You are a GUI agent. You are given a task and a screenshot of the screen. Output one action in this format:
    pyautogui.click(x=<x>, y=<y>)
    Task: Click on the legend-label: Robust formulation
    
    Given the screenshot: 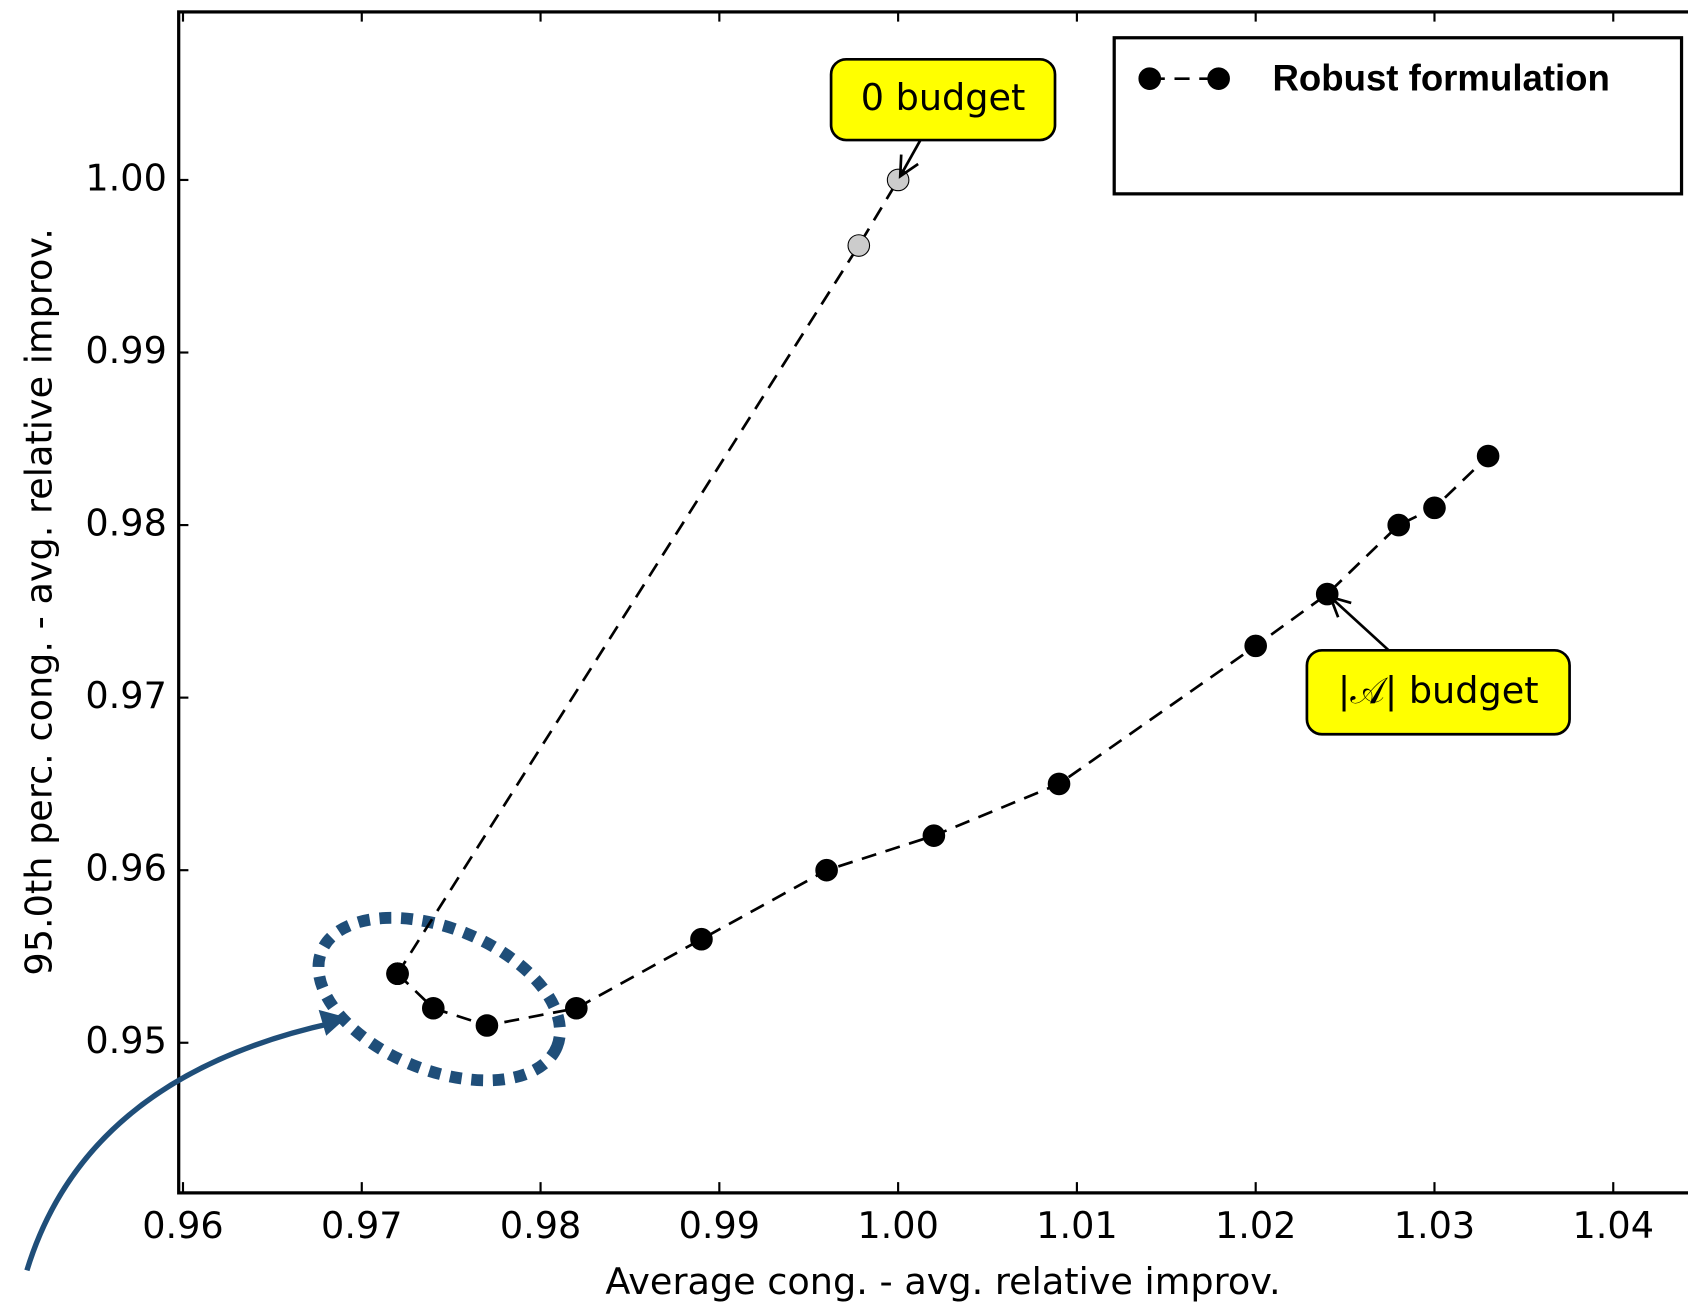 What is the action you would take?
    pyautogui.click(x=1440, y=77)
    